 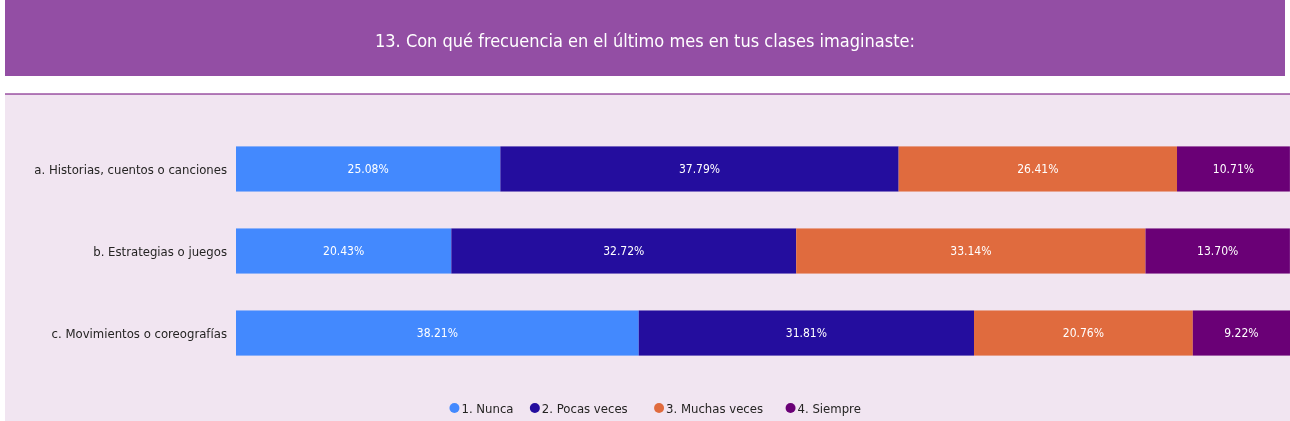 I want to click on legend-label: 4. Siempre, so click(x=829, y=408).